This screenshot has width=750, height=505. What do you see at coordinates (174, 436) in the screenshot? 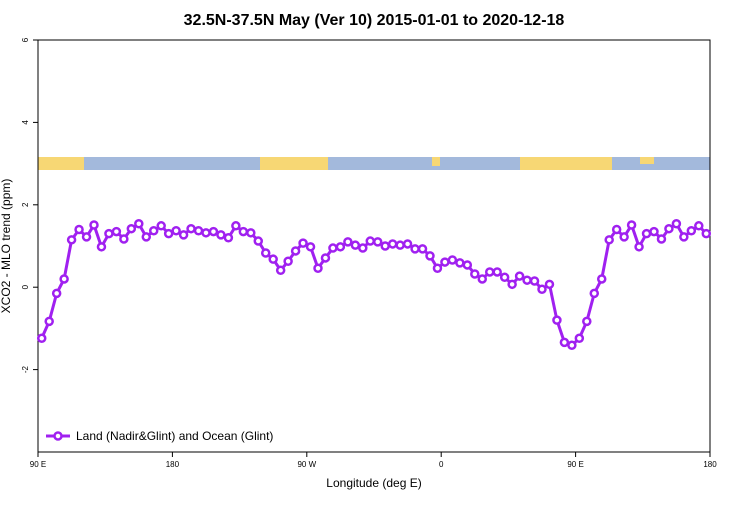
I see `legend-label: Land (Nadir&Glint) and Ocean (Glint)` at bounding box center [174, 436].